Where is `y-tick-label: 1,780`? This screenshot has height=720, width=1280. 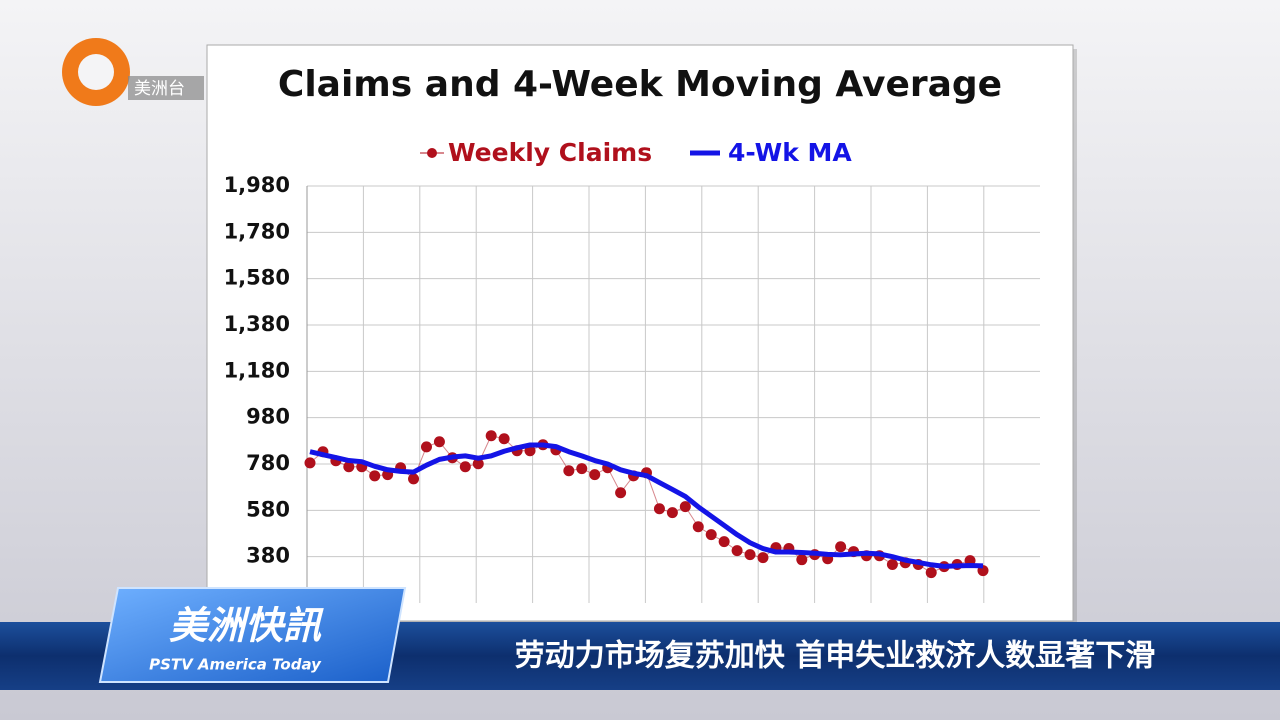 y-tick-label: 1,780 is located at coordinates (257, 231).